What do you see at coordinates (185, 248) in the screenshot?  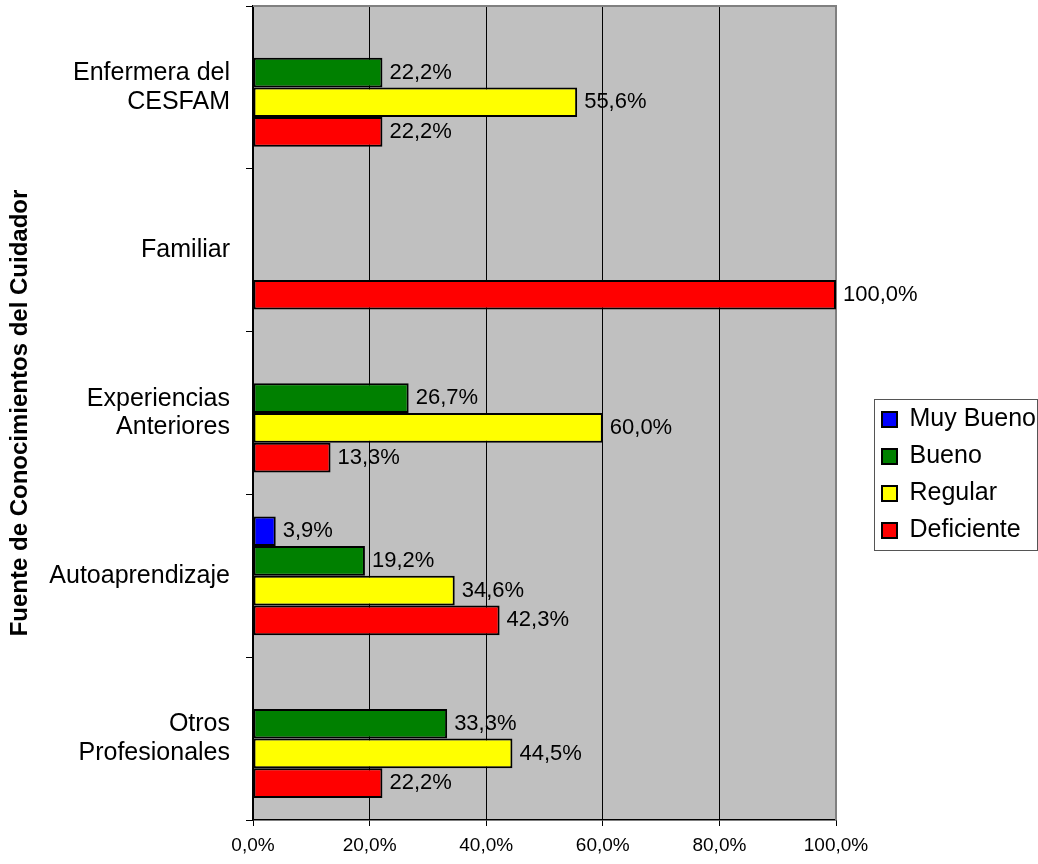 I see `y-tick-label: Familiar` at bounding box center [185, 248].